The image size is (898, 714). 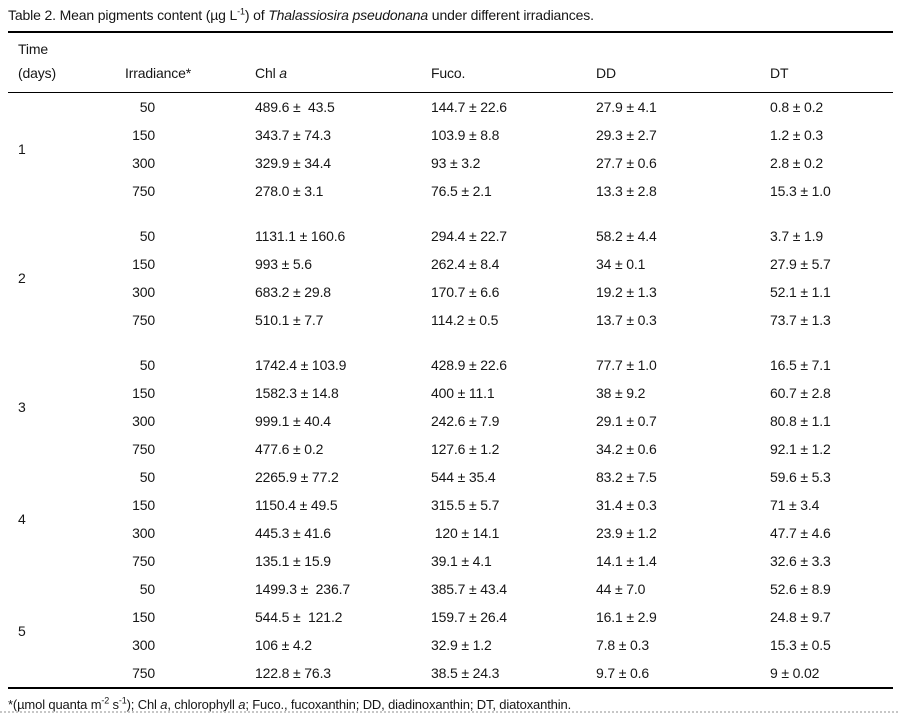 What do you see at coordinates (626, 236) in the screenshot?
I see `value-cell: 58.2 ± 4.4` at bounding box center [626, 236].